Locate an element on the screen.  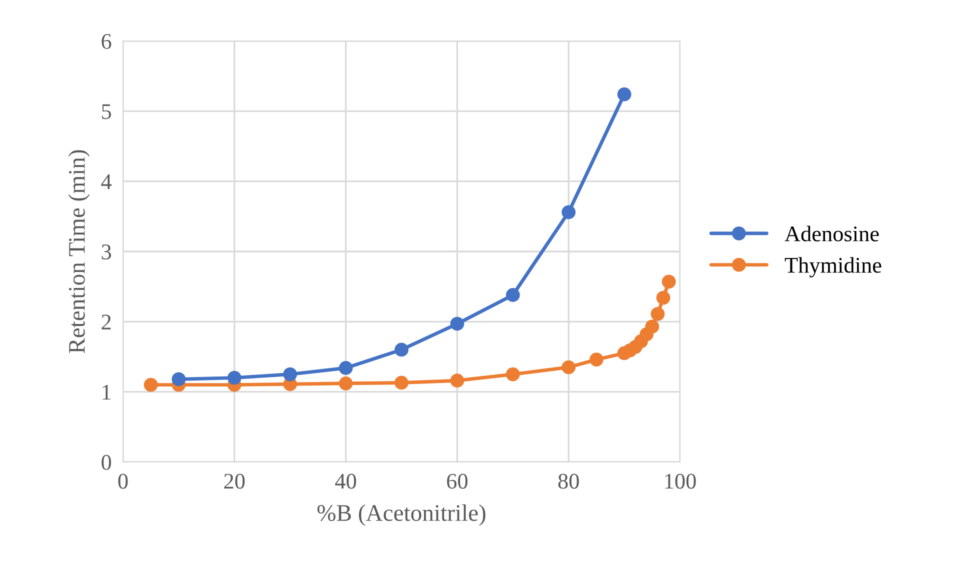
y-tick-label: 4 is located at coordinates (106, 182).